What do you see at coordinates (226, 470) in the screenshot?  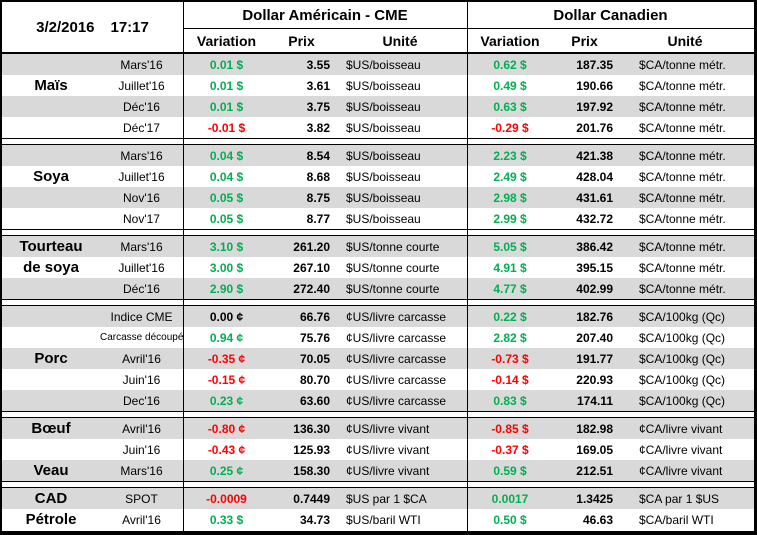 I see `us-variation: 0.25 ¢` at bounding box center [226, 470].